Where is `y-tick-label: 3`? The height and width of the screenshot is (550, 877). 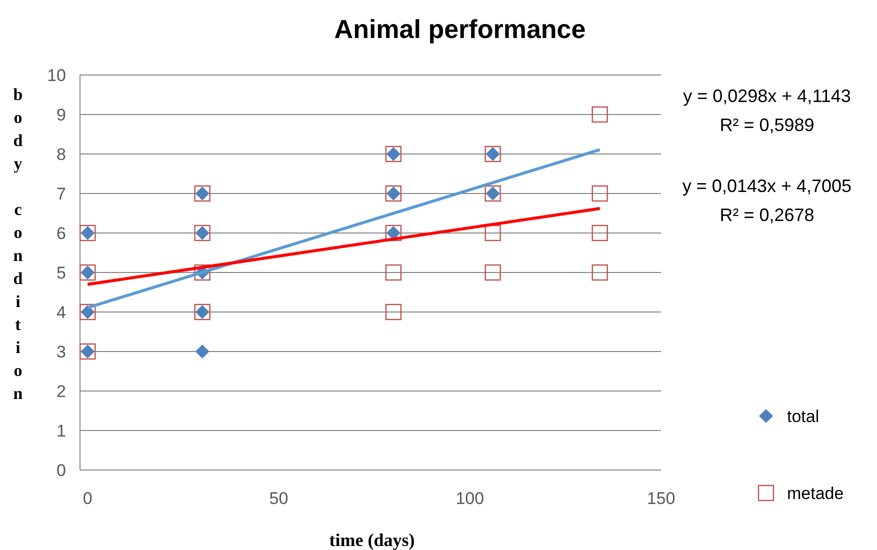
y-tick-label: 3 is located at coordinates (61, 352).